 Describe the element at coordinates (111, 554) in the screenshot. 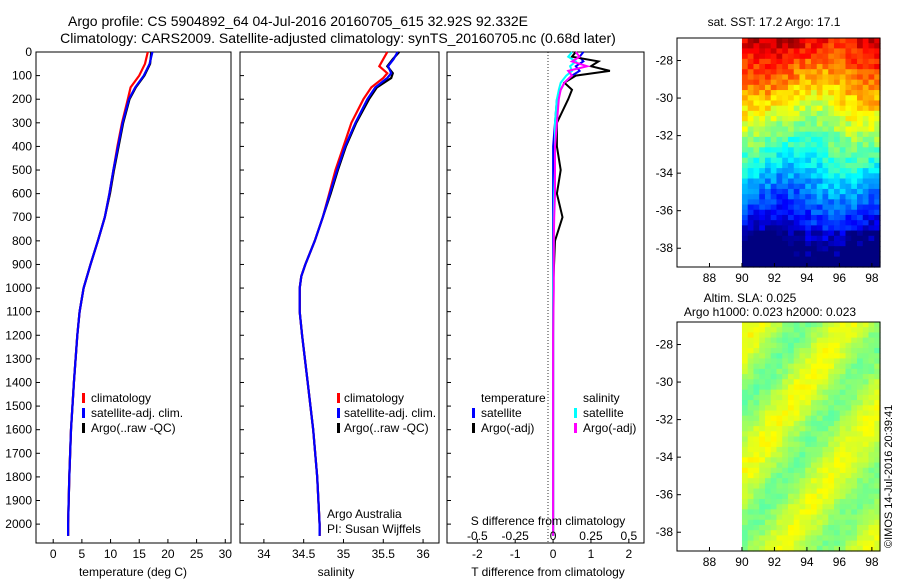

I see `temp-xtick-label: 10` at that location.